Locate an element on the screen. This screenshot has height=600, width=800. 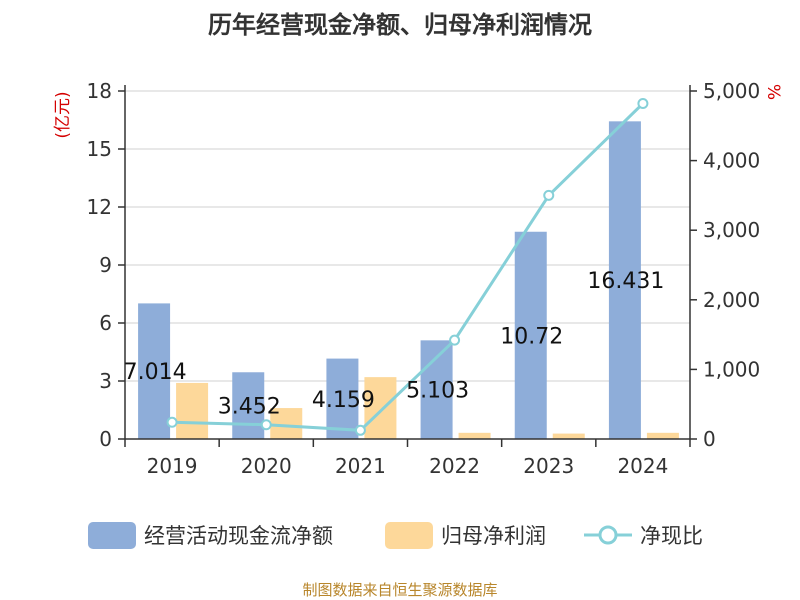
left-tick-label: 15 is located at coordinates (99, 149).